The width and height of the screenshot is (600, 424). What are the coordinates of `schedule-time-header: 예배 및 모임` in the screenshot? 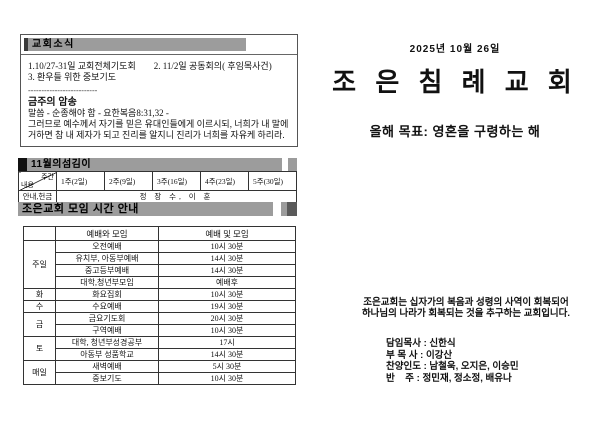 It's located at (227, 233).